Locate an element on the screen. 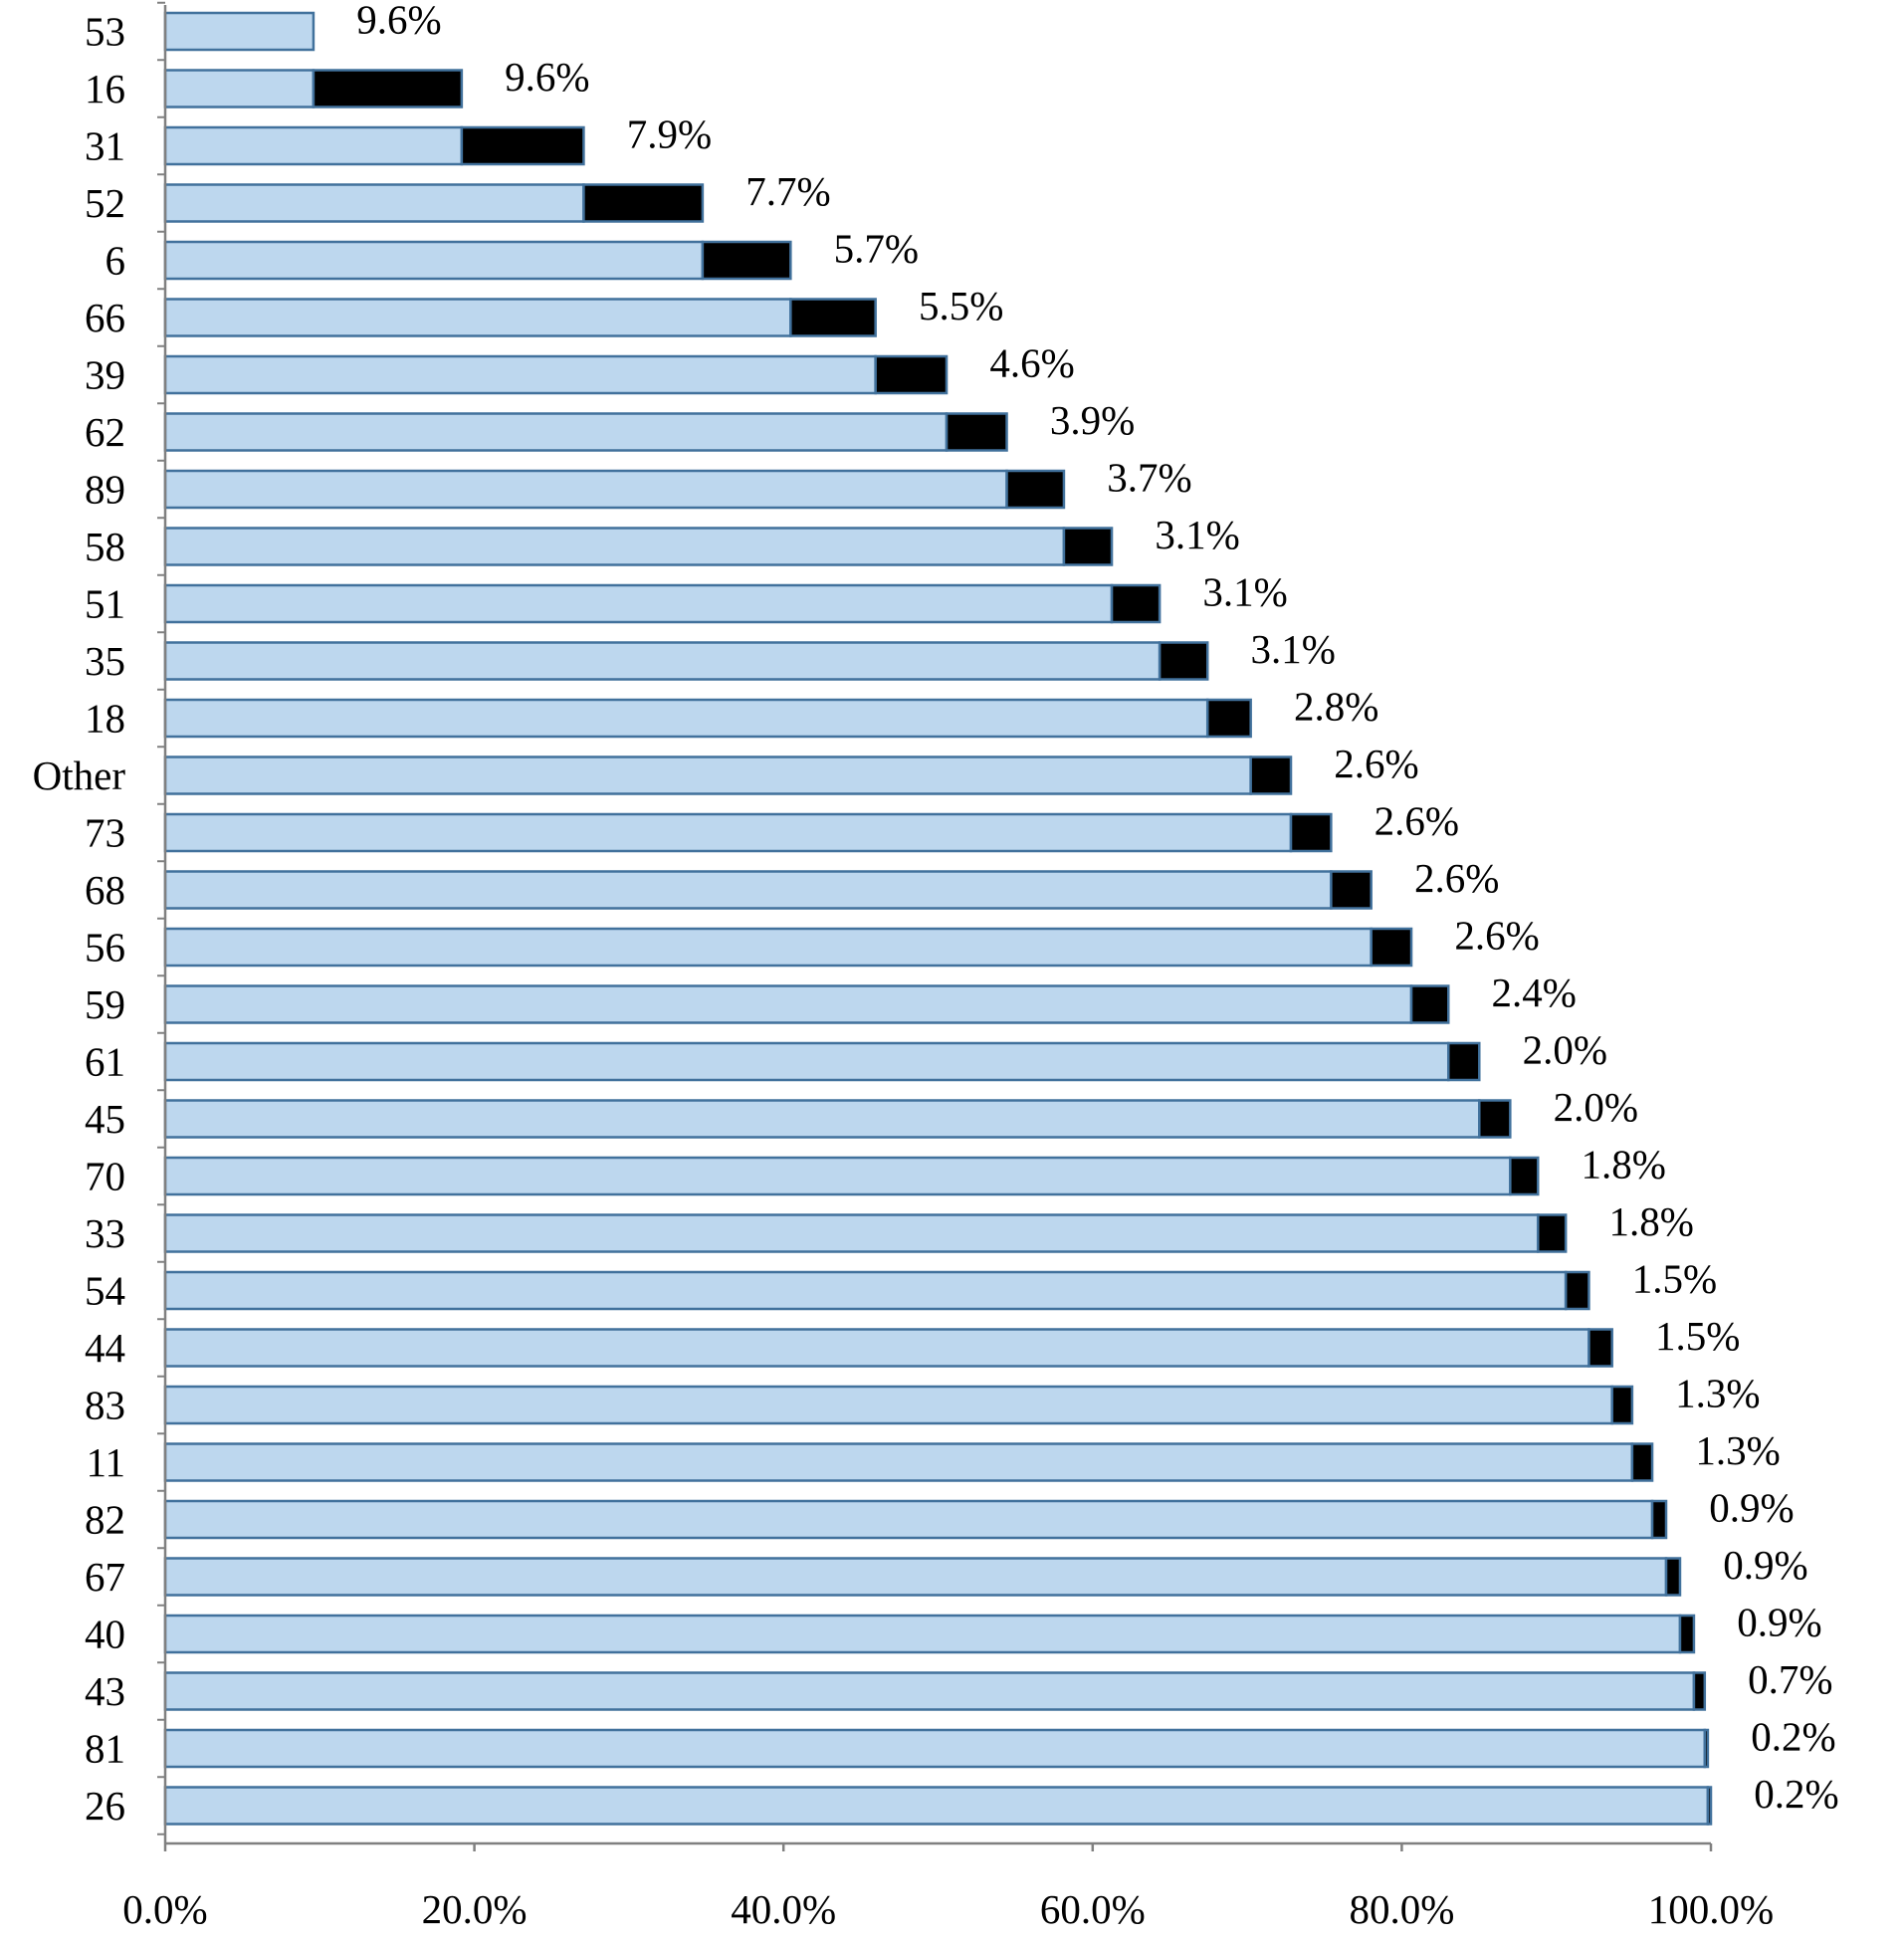  category-label: 73 is located at coordinates (105, 833).